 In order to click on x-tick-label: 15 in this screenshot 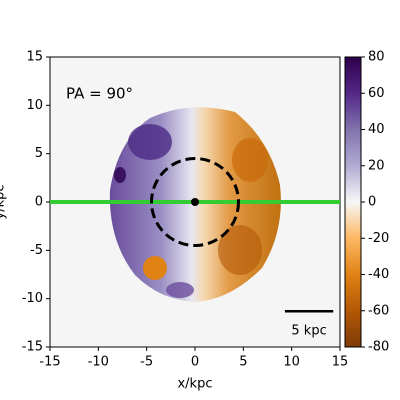, I will do `click(340, 362)`.